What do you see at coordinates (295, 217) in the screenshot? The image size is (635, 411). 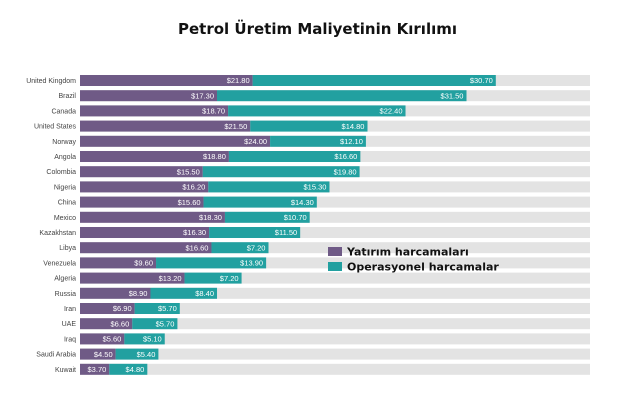 I see `data-label: $10.70` at bounding box center [295, 217].